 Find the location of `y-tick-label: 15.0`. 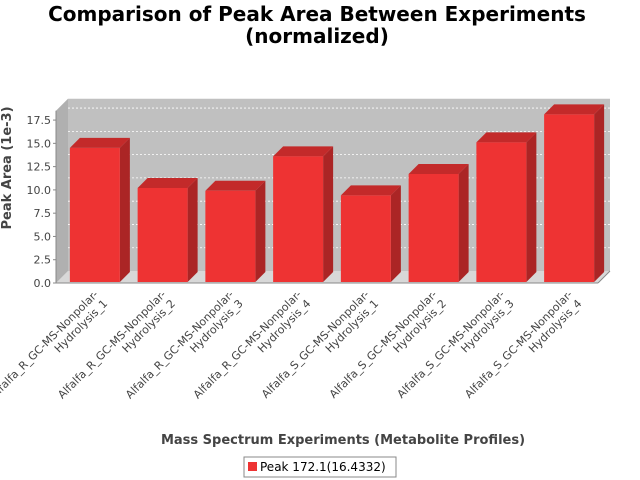

y-tick-label: 15.0 is located at coordinates (39, 143).